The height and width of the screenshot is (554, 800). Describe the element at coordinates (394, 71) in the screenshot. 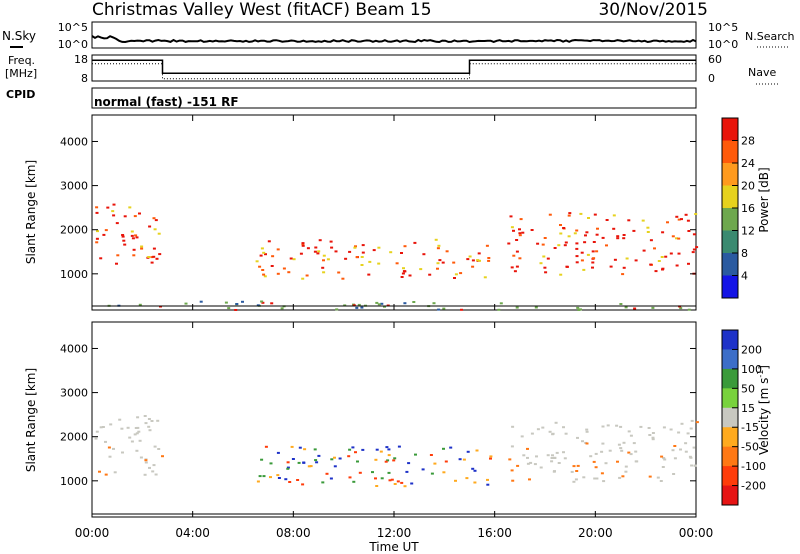

I see `nave-line` at that location.